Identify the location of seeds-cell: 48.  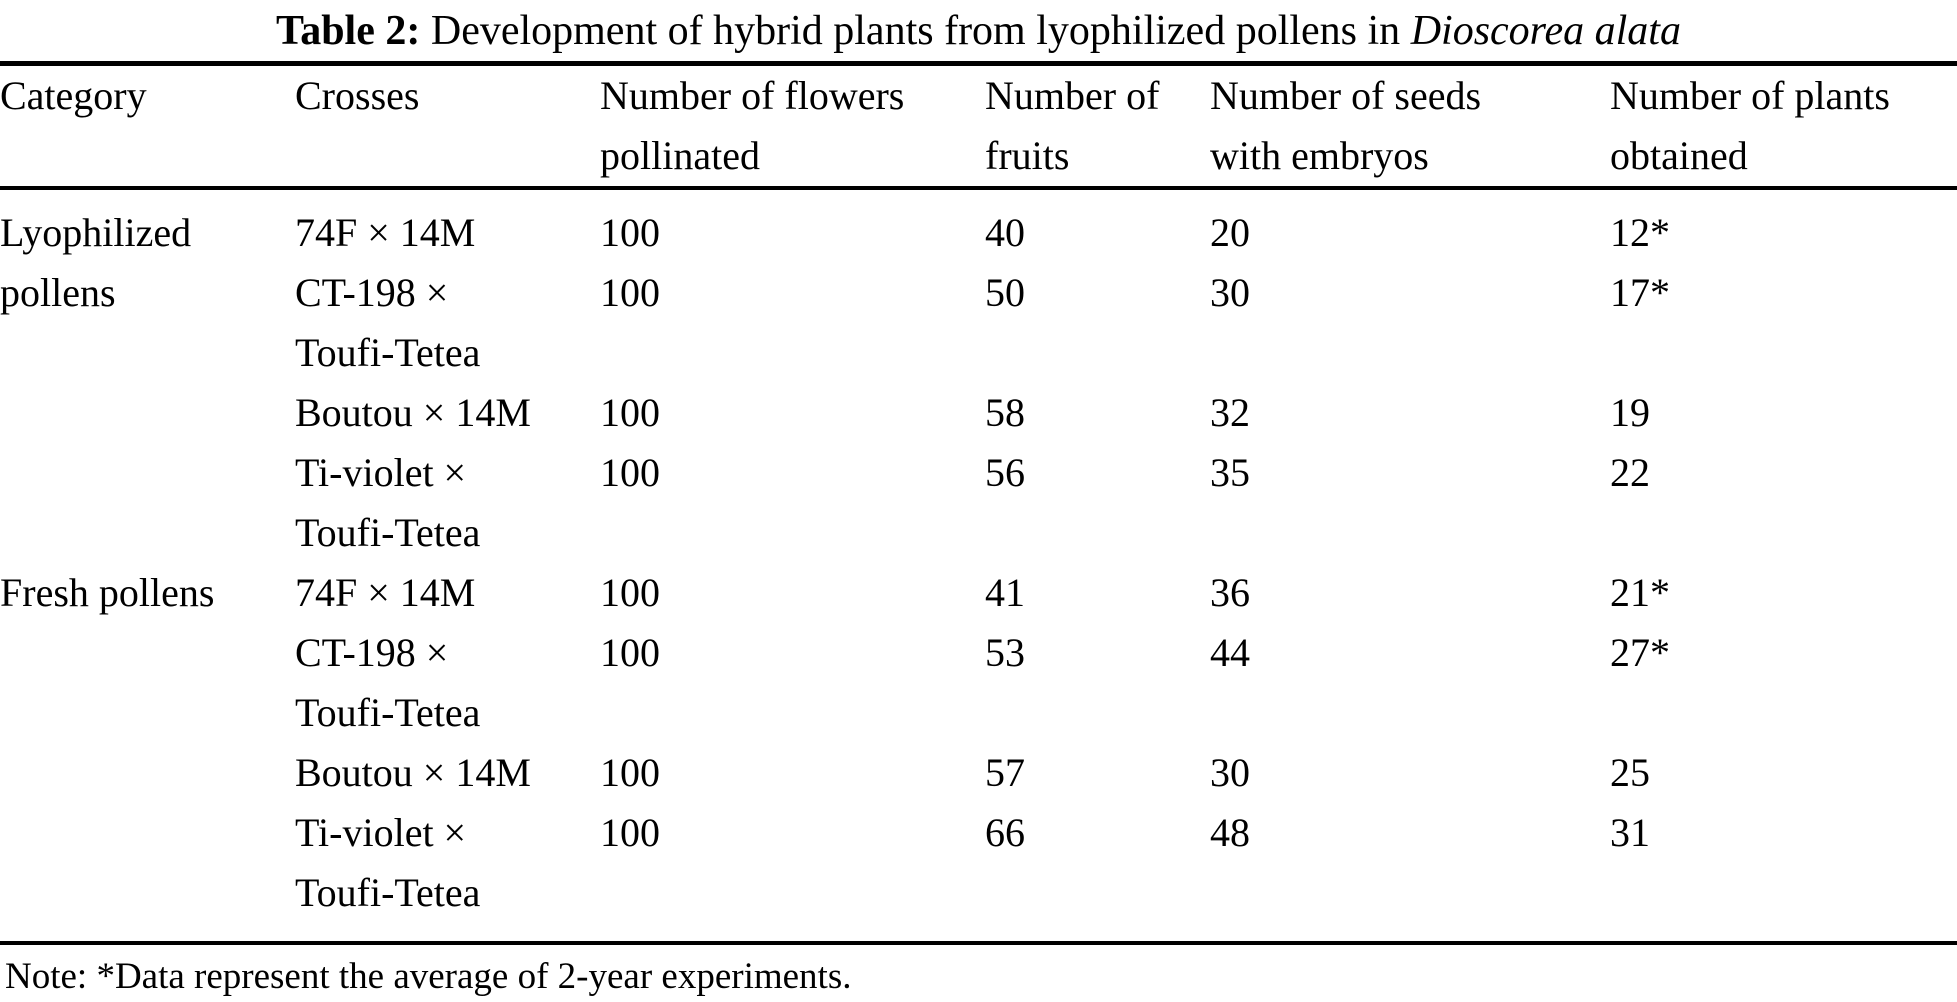
(1230, 832).